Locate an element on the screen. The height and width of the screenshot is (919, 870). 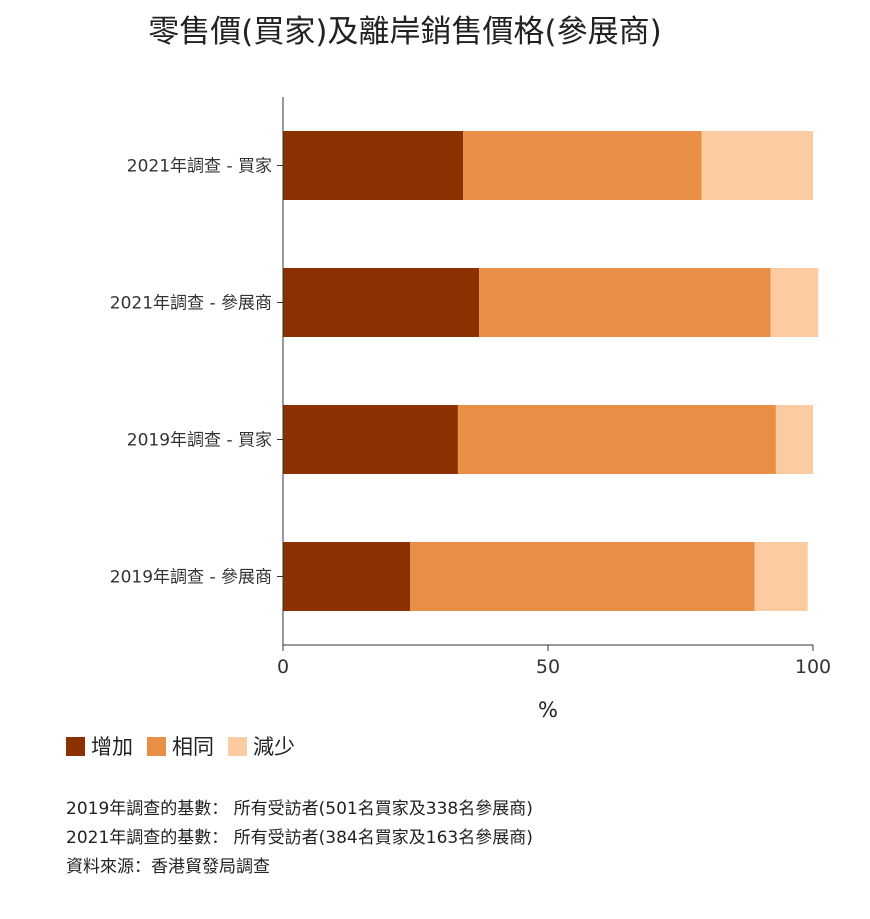
legend-label-increase: 增加 is located at coordinates (112, 747).